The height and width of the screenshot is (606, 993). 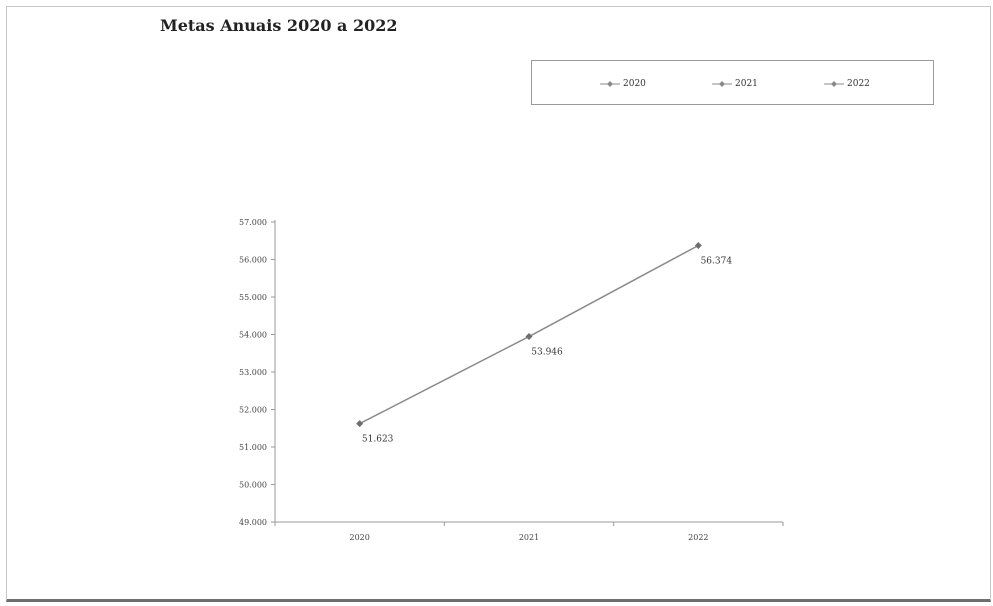 I want to click on y-tick-label: 49.000, so click(x=253, y=522).